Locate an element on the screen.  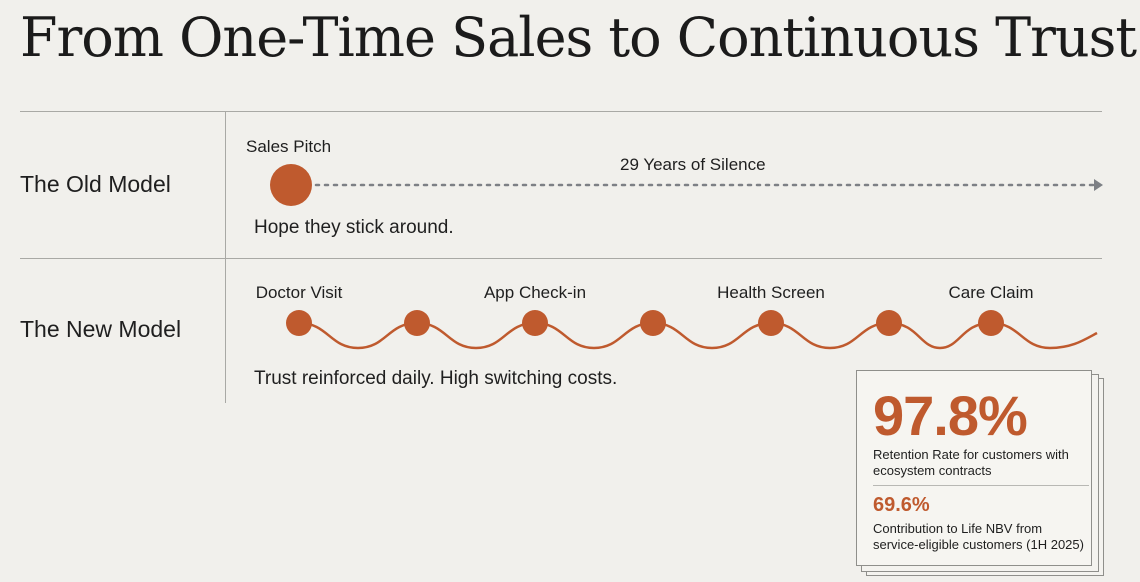
top-divider is located at coordinates (561, 111).